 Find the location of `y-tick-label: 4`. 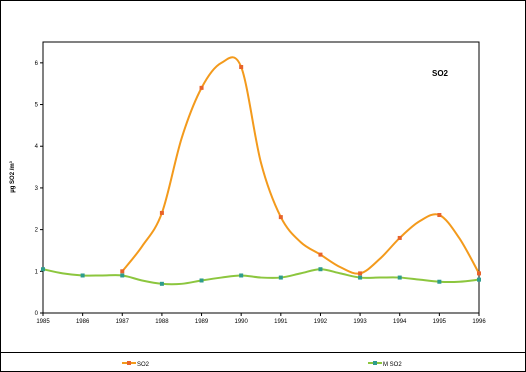

y-tick-label: 4 is located at coordinates (37, 147).